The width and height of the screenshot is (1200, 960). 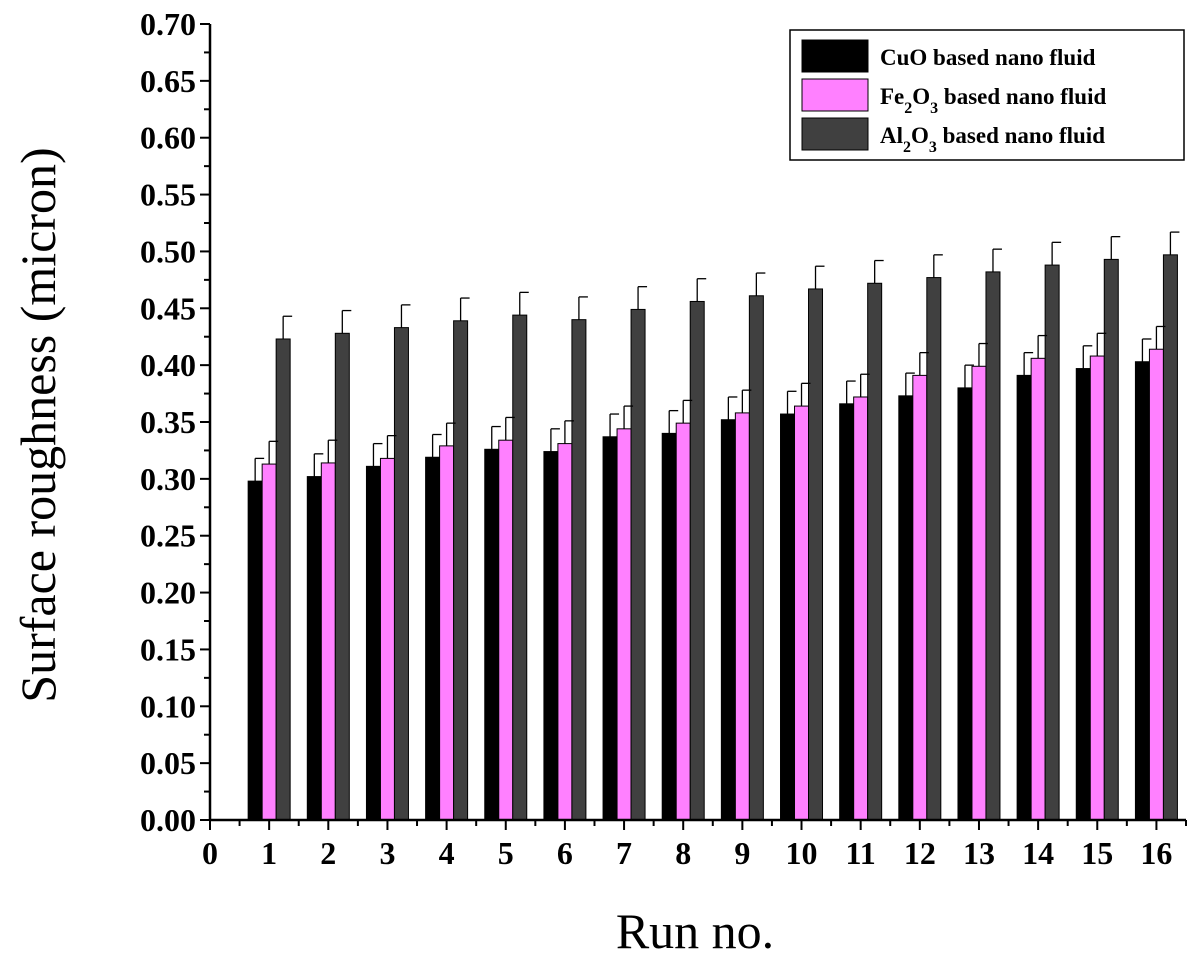 What do you see at coordinates (168, 479) in the screenshot?
I see `y-tick-label: 0.30` at bounding box center [168, 479].